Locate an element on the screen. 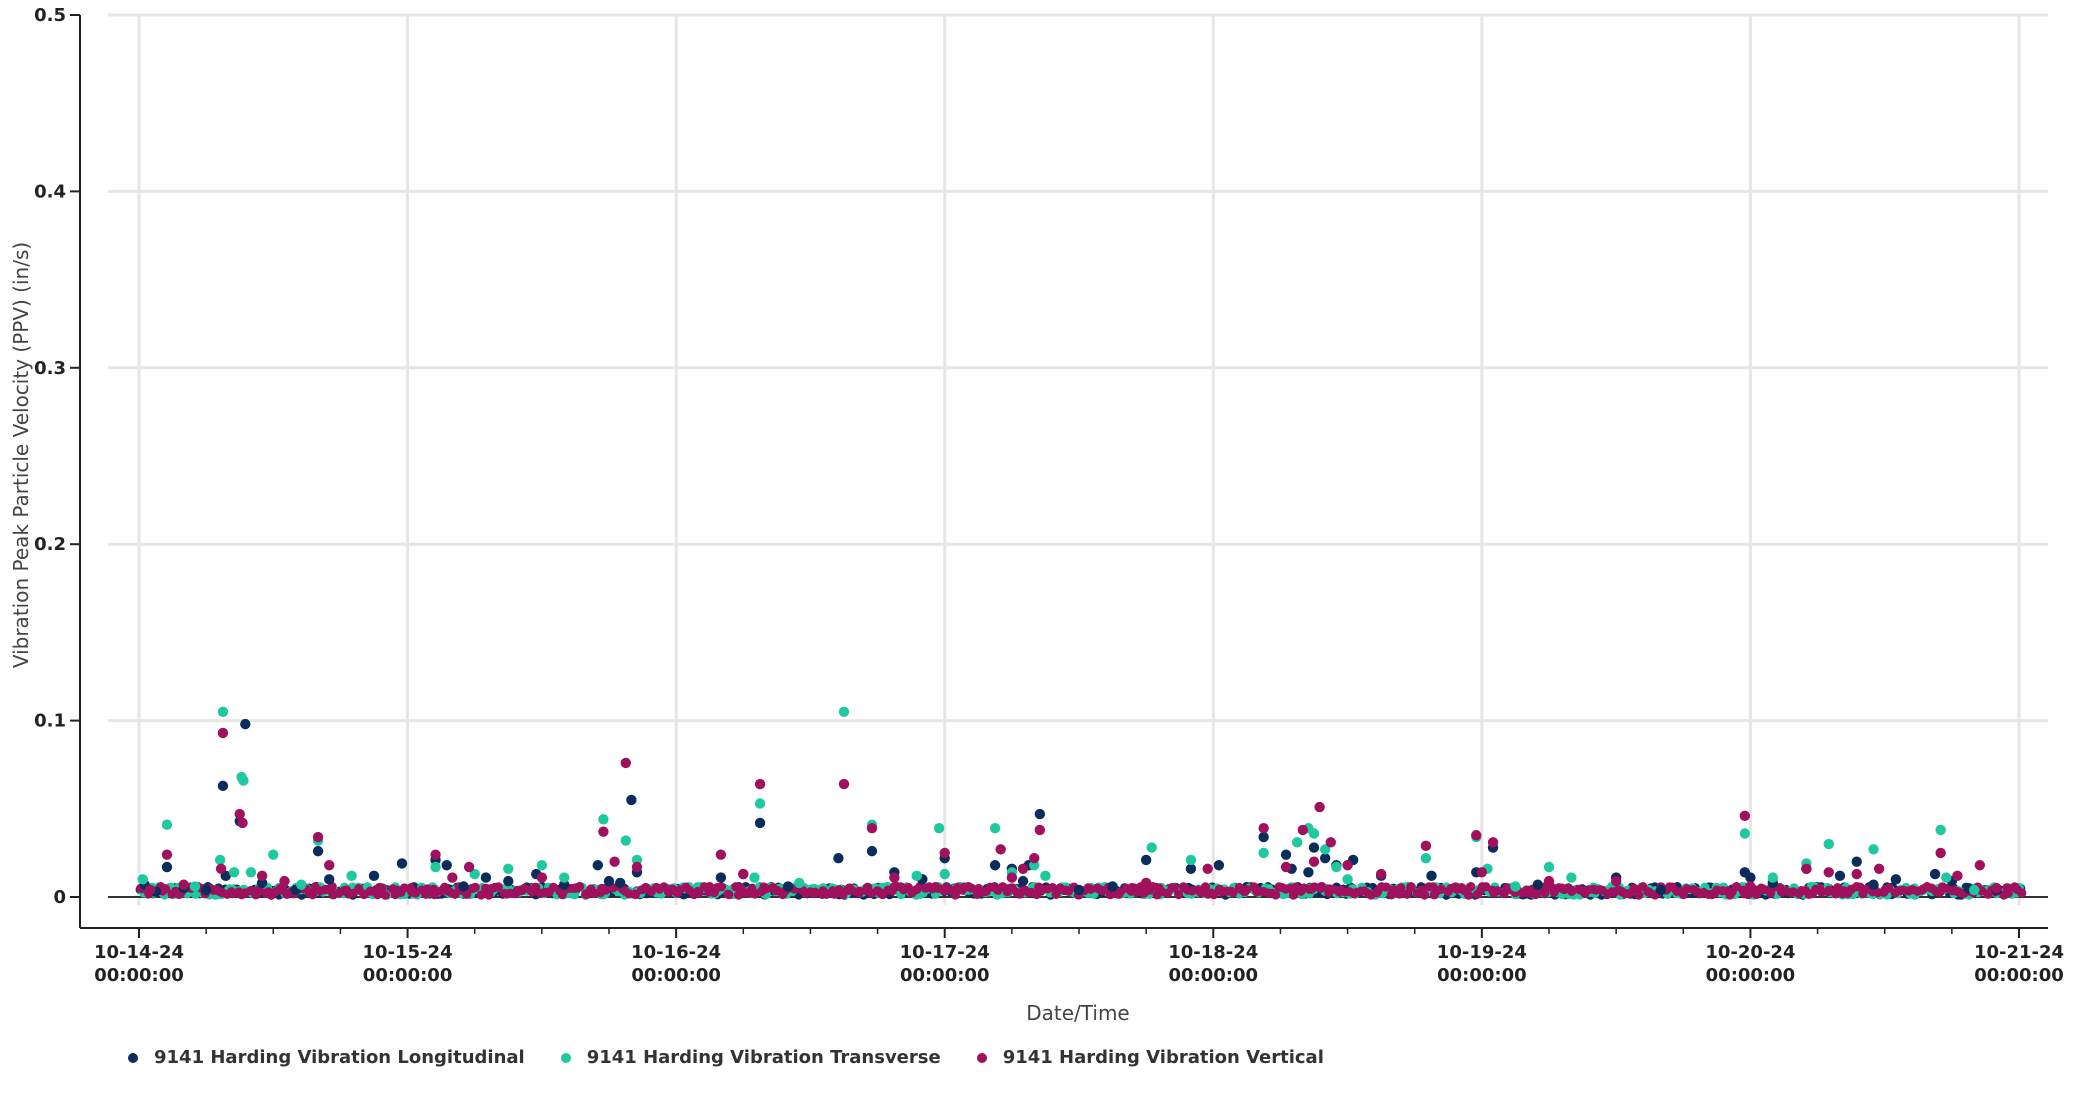  x-tick-date: 10-15-24 is located at coordinates (408, 952).